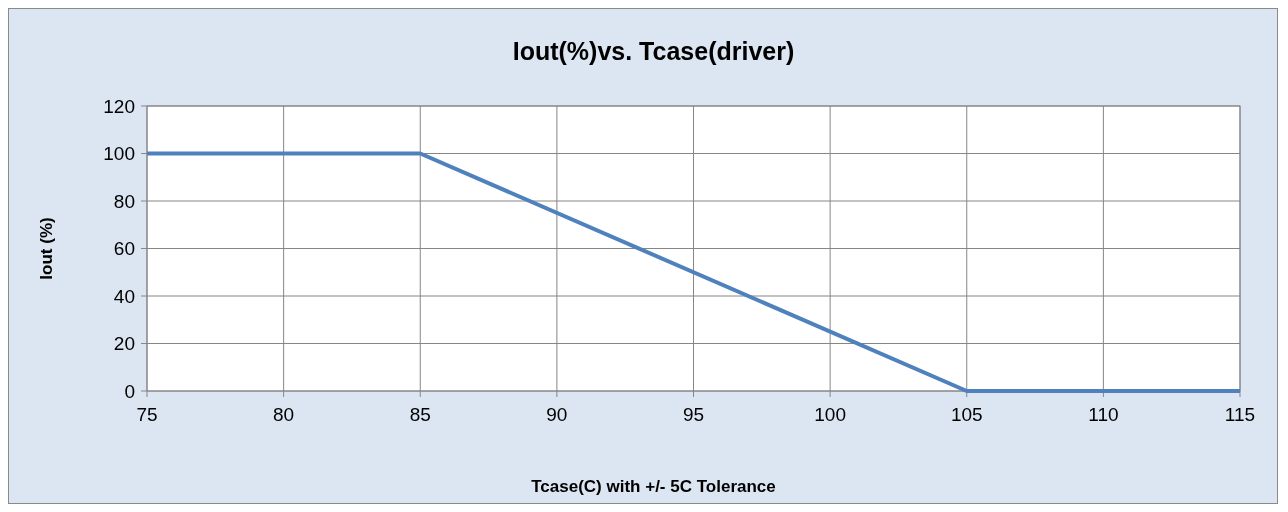 The height and width of the screenshot is (512, 1288). I want to click on y-tick-label: 60, so click(124, 249).